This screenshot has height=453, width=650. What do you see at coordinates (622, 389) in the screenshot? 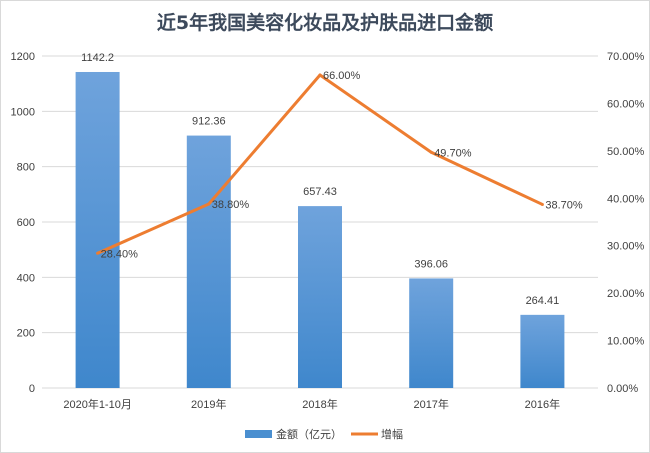
I see `y-right-tick-label: 0.00%` at bounding box center [622, 389].